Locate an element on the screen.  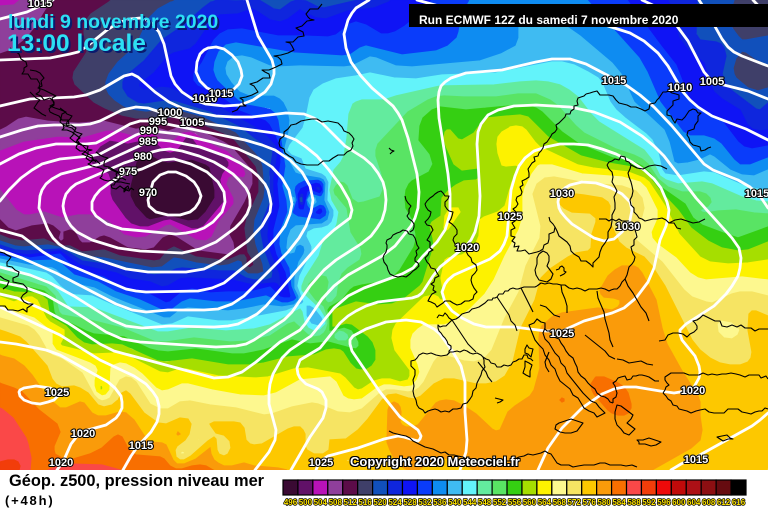
svg-text: 528 is located at coordinates (410, 502).